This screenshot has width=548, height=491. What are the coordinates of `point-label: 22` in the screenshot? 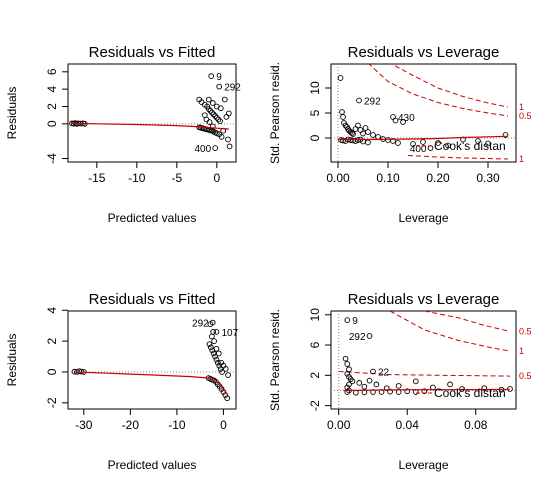 It's located at (384, 373).